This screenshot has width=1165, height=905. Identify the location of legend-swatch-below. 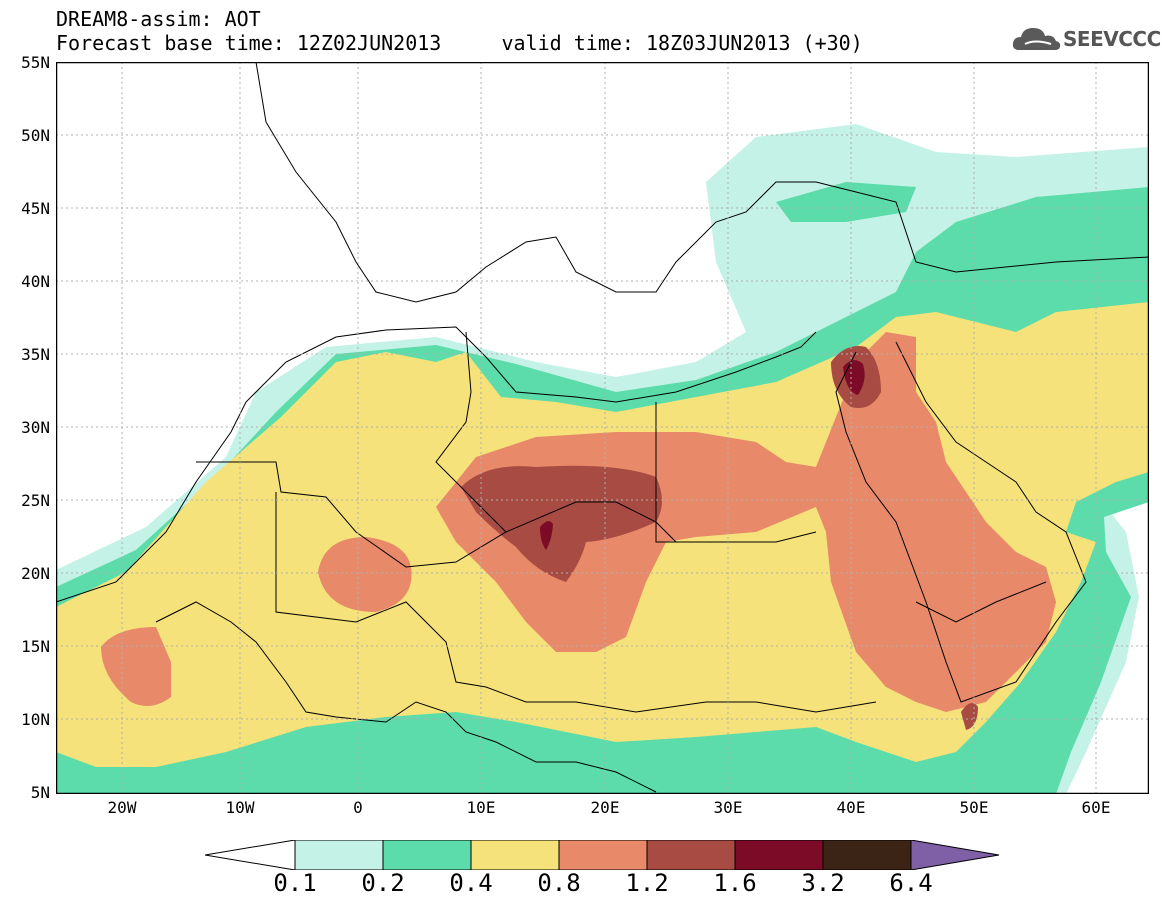
(250, 855).